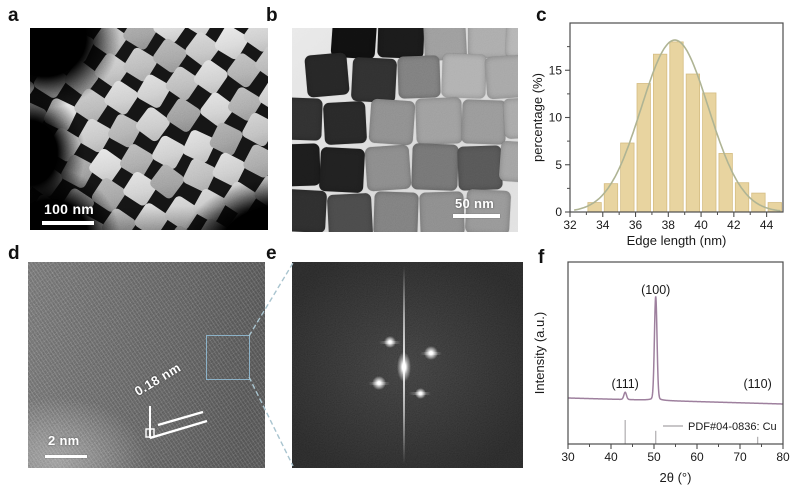  I want to click on x-tick-label: 60, so click(697, 457).